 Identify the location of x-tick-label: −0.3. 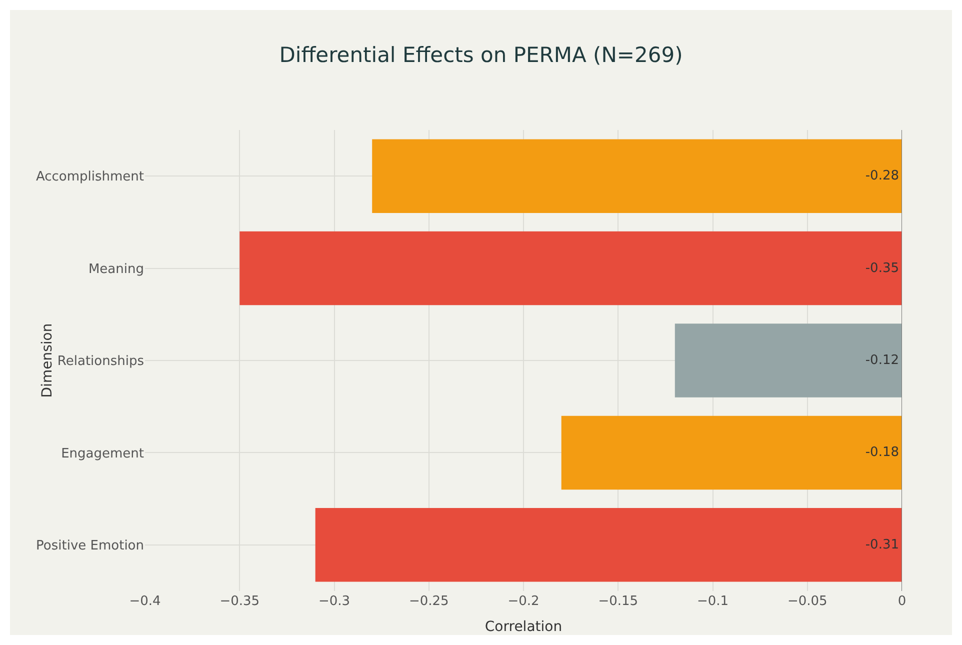
(334, 601).